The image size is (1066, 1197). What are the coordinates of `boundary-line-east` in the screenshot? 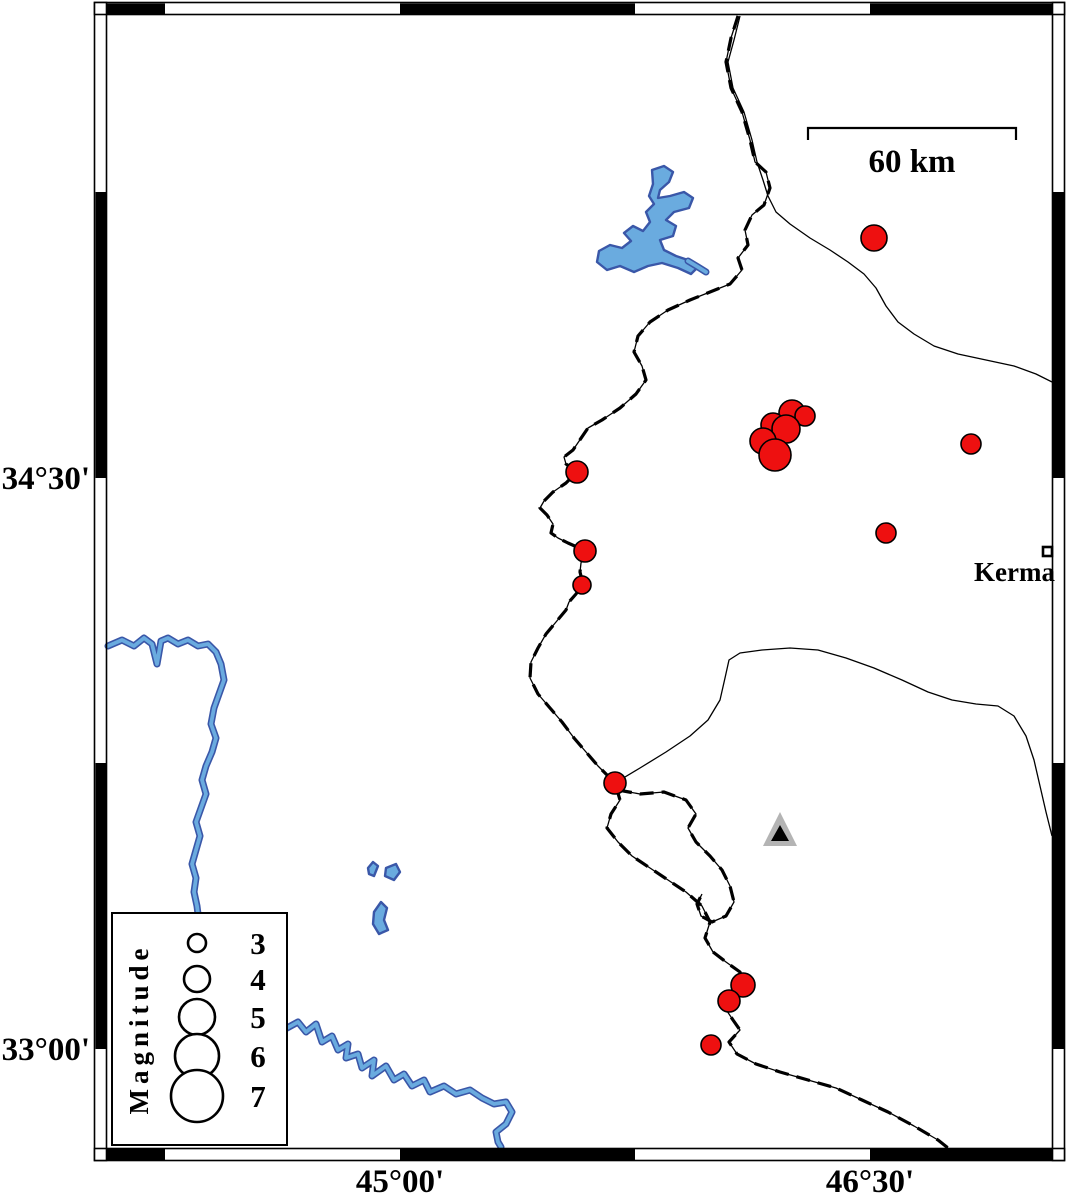 It's located at (833, 742).